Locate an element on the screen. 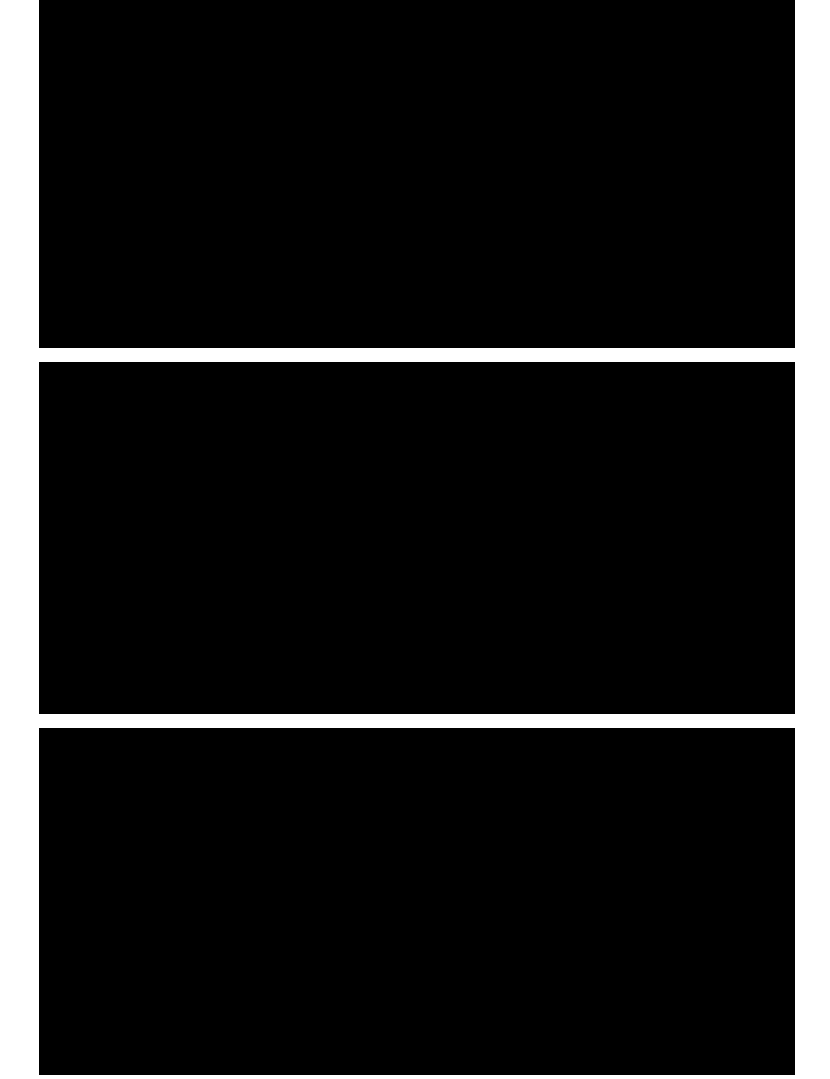 The image size is (830, 1079). colorbar-unit-exponent: x10 is located at coordinates (808, 194).